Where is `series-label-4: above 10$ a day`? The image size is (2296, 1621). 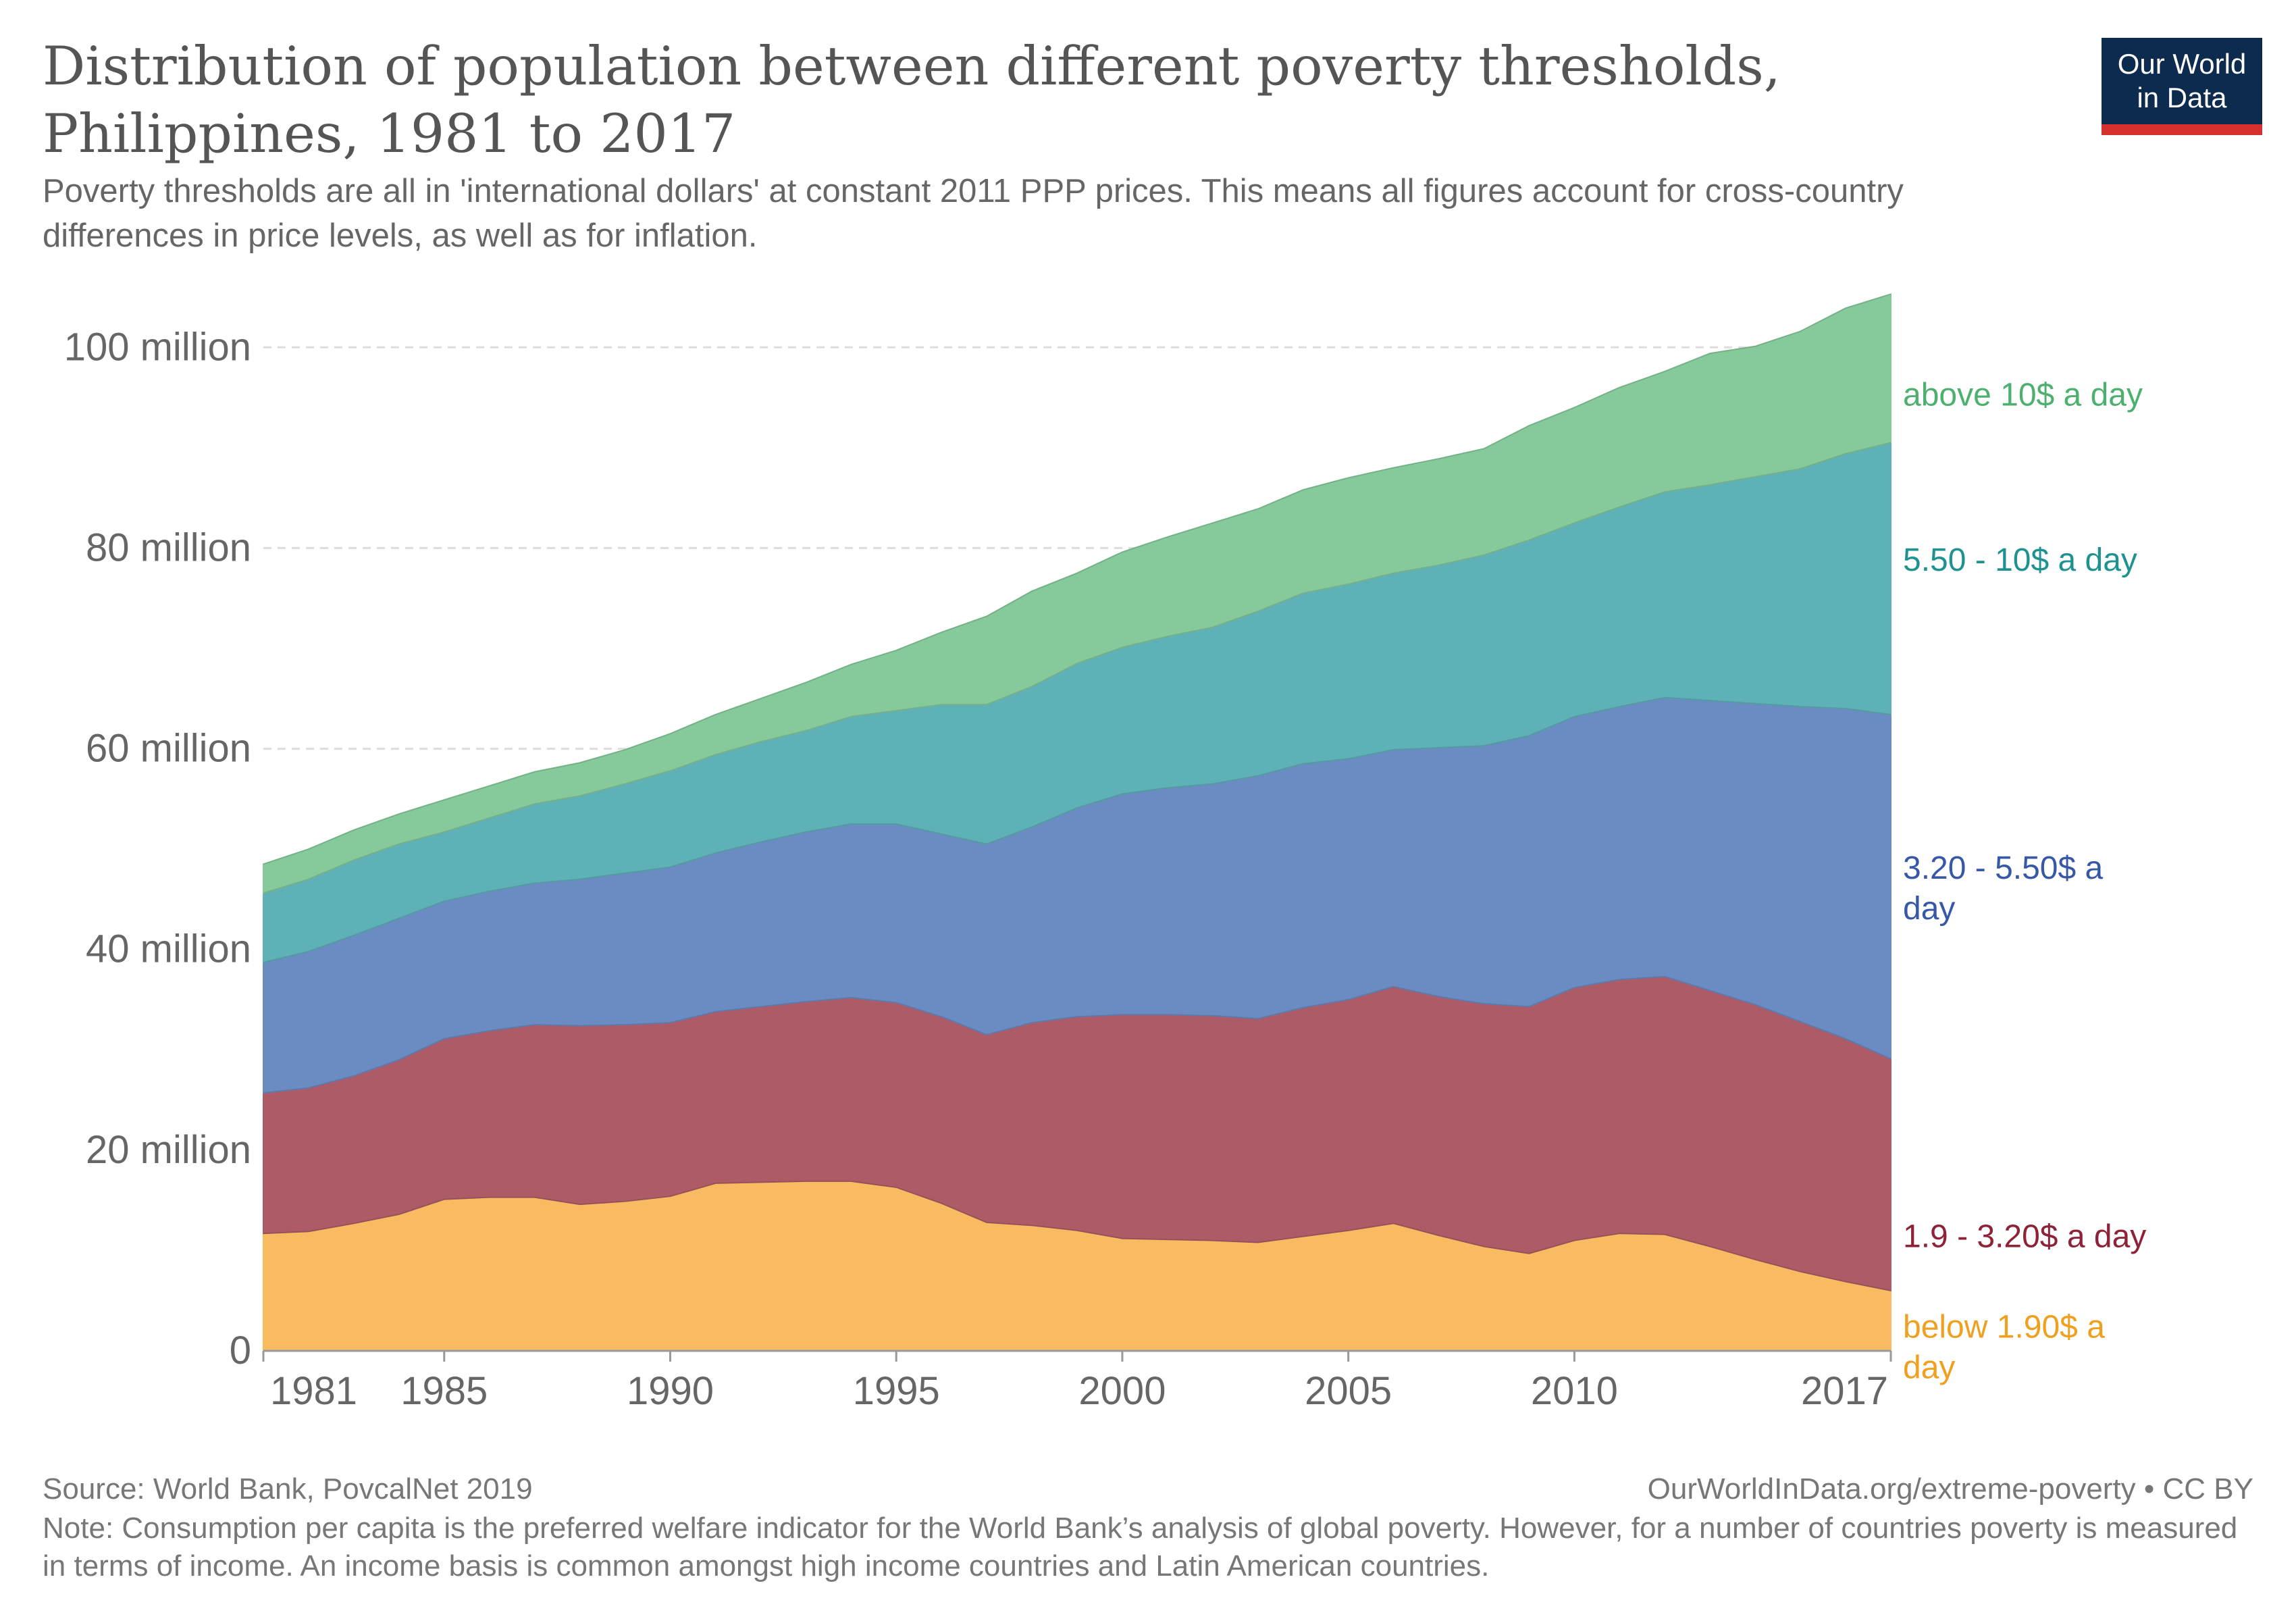
series-label-4: above 10$ a day is located at coordinates (2023, 395).